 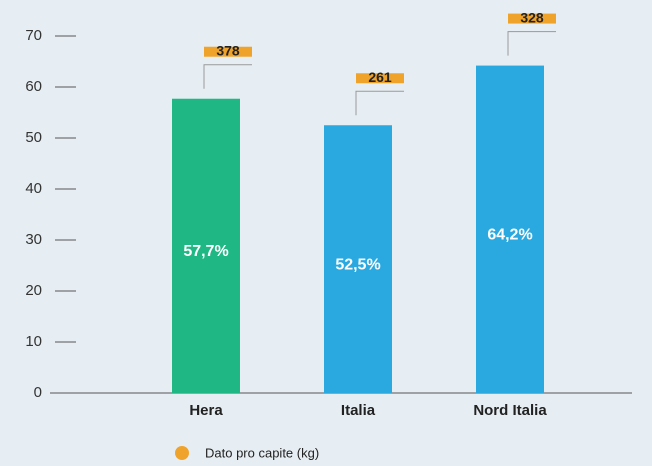 What do you see at coordinates (33, 290) in the screenshot?
I see `y-tick-label: 20` at bounding box center [33, 290].